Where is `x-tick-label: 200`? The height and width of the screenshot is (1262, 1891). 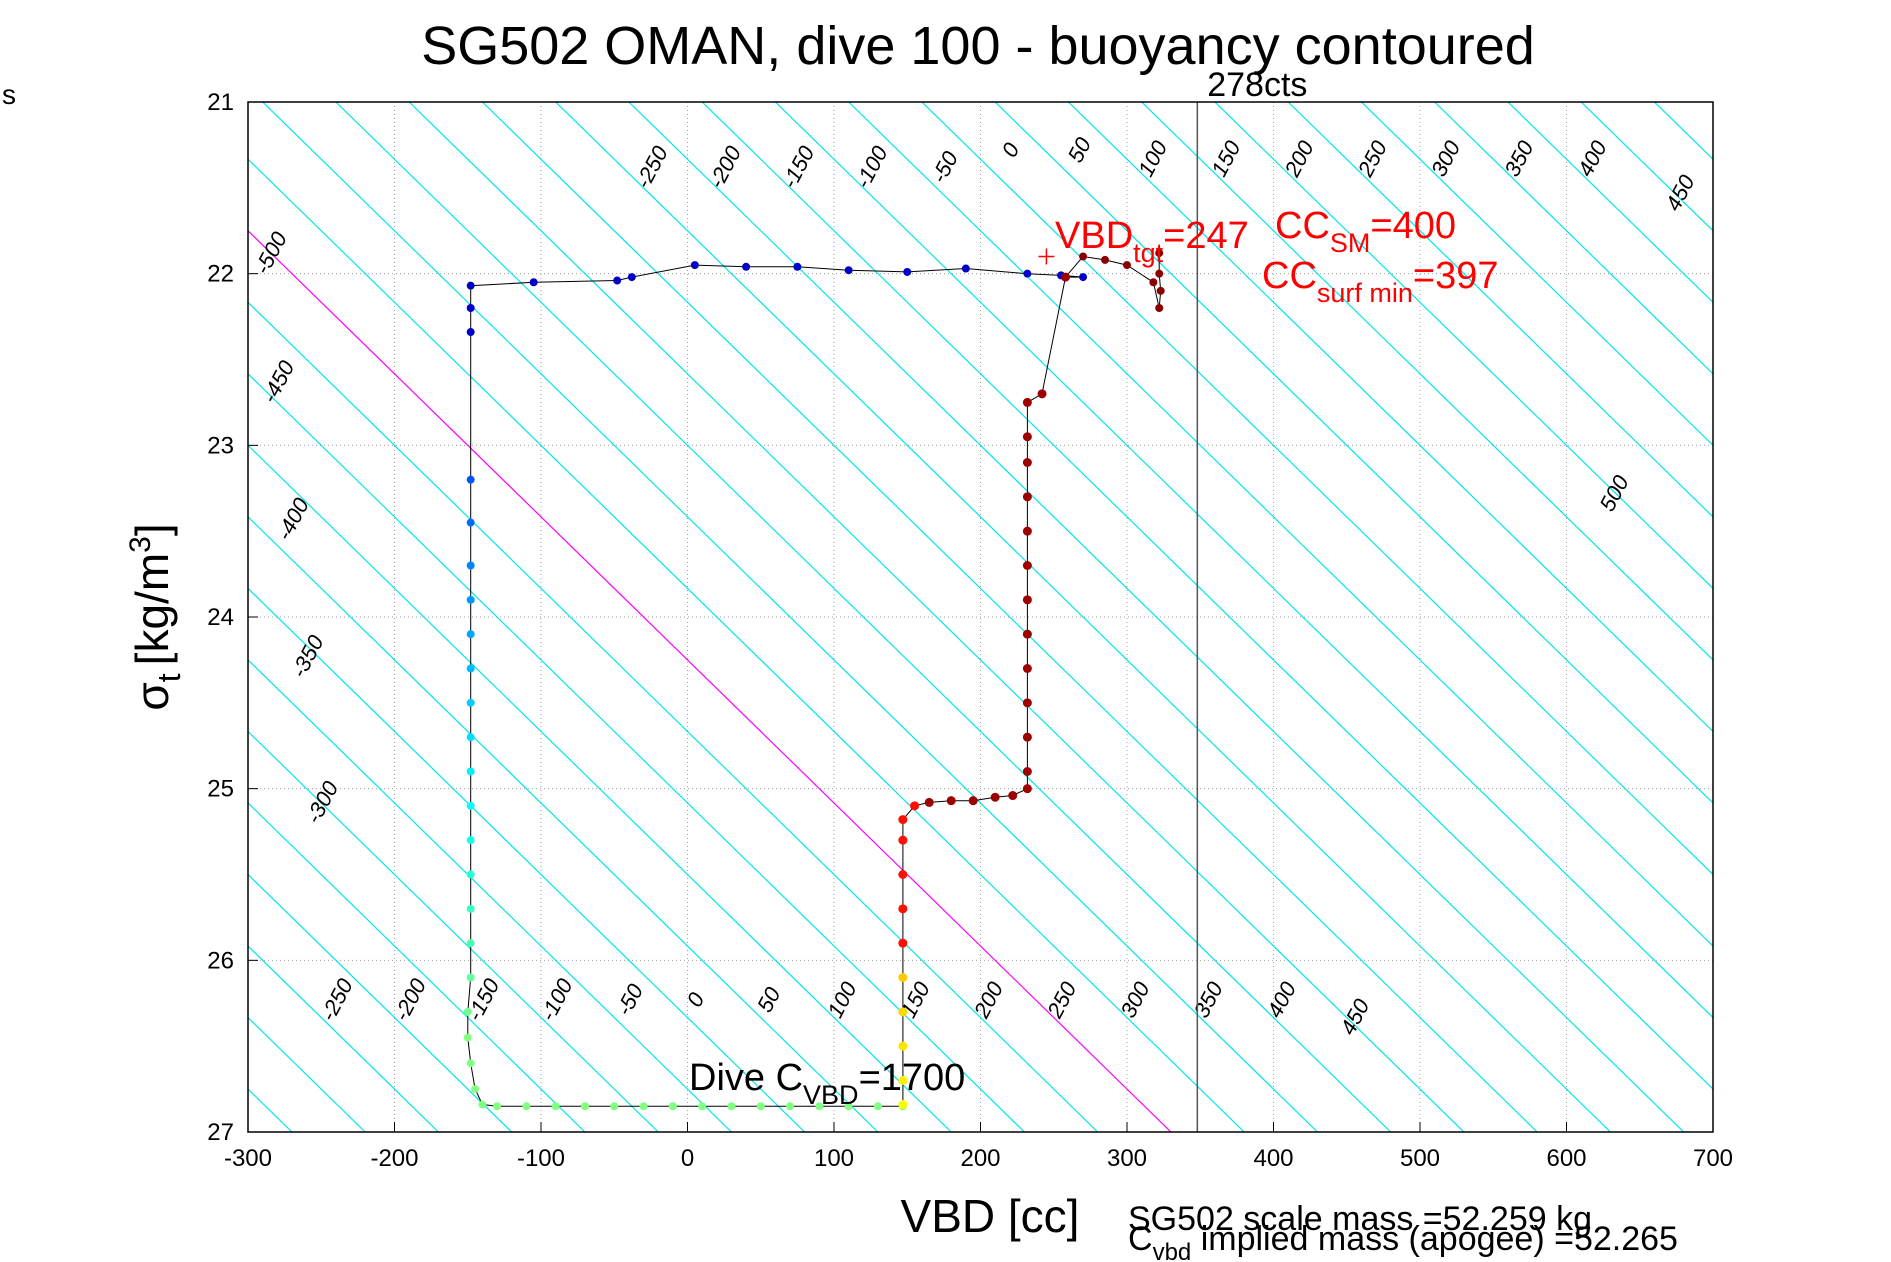
x-tick-label: 200 is located at coordinates (980, 1158).